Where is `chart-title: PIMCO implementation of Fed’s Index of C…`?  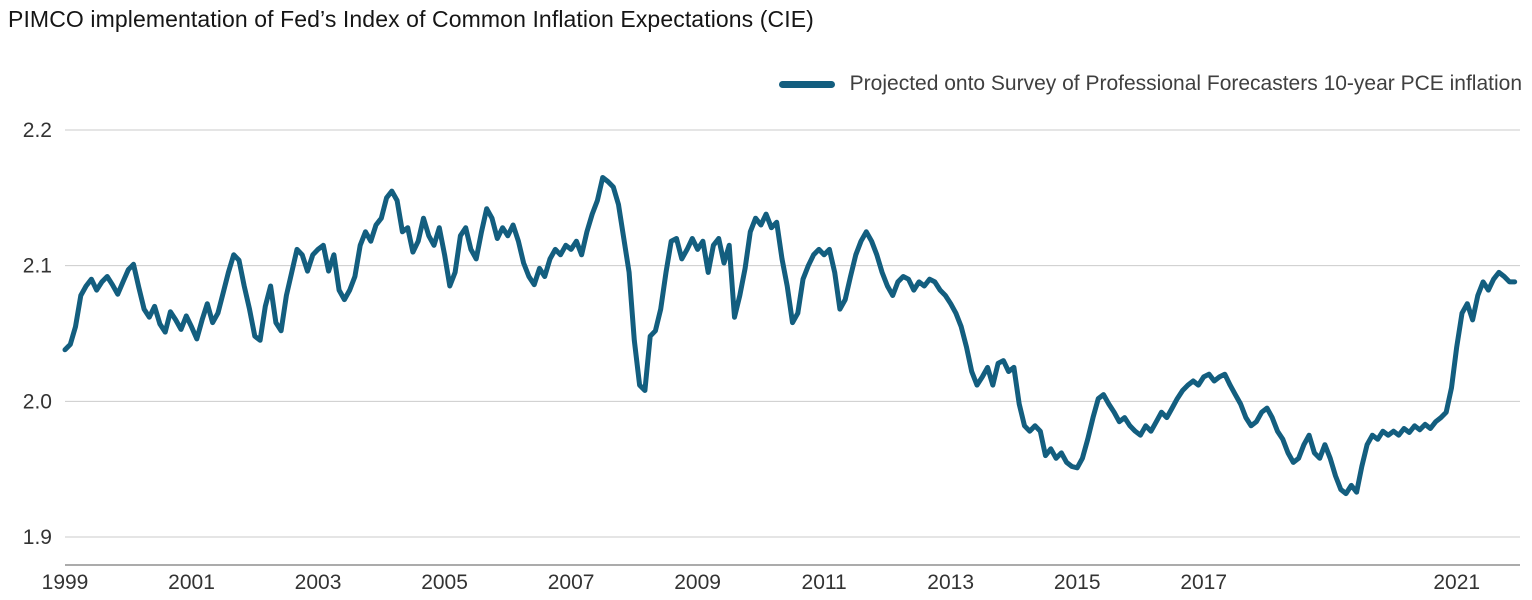
chart-title: PIMCO implementation of Fed’s Index of C… is located at coordinates (411, 19).